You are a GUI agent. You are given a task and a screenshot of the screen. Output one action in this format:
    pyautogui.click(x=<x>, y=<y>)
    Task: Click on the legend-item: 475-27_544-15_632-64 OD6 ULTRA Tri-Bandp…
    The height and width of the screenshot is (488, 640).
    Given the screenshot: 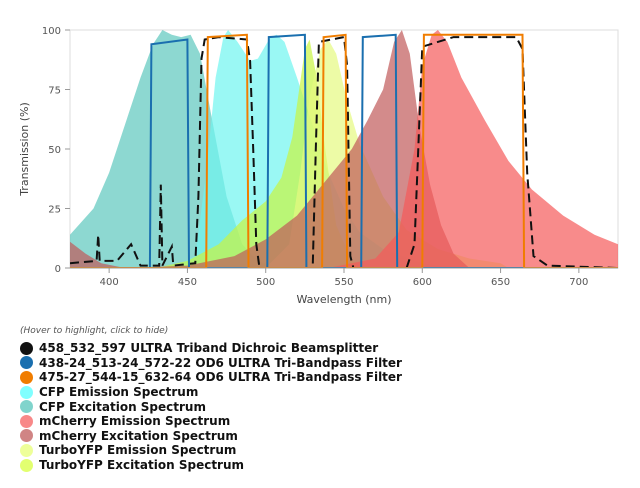 What is the action you would take?
    pyautogui.click(x=211, y=377)
    